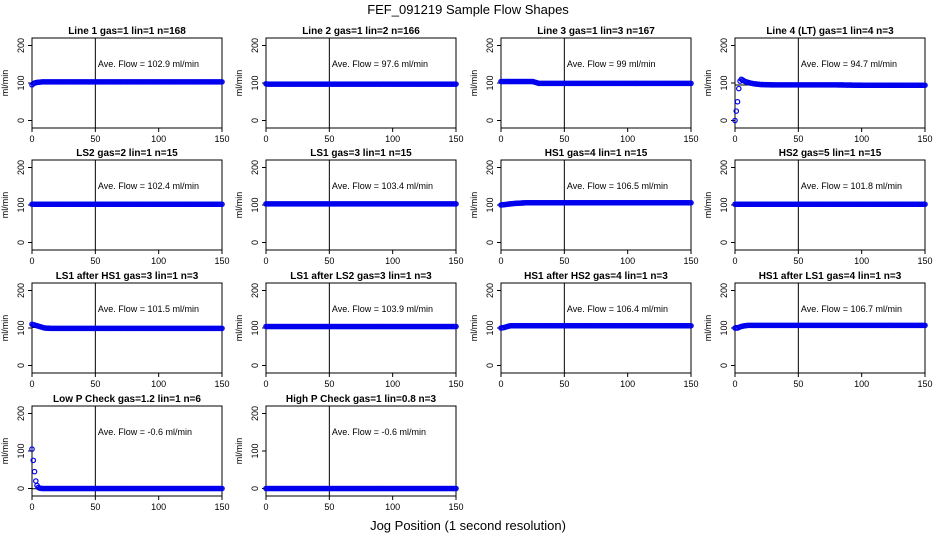 The height and width of the screenshot is (540, 936). I want to click on average-flow-annotation: Ave. Flow = 103.9 ml/min, so click(382, 309).